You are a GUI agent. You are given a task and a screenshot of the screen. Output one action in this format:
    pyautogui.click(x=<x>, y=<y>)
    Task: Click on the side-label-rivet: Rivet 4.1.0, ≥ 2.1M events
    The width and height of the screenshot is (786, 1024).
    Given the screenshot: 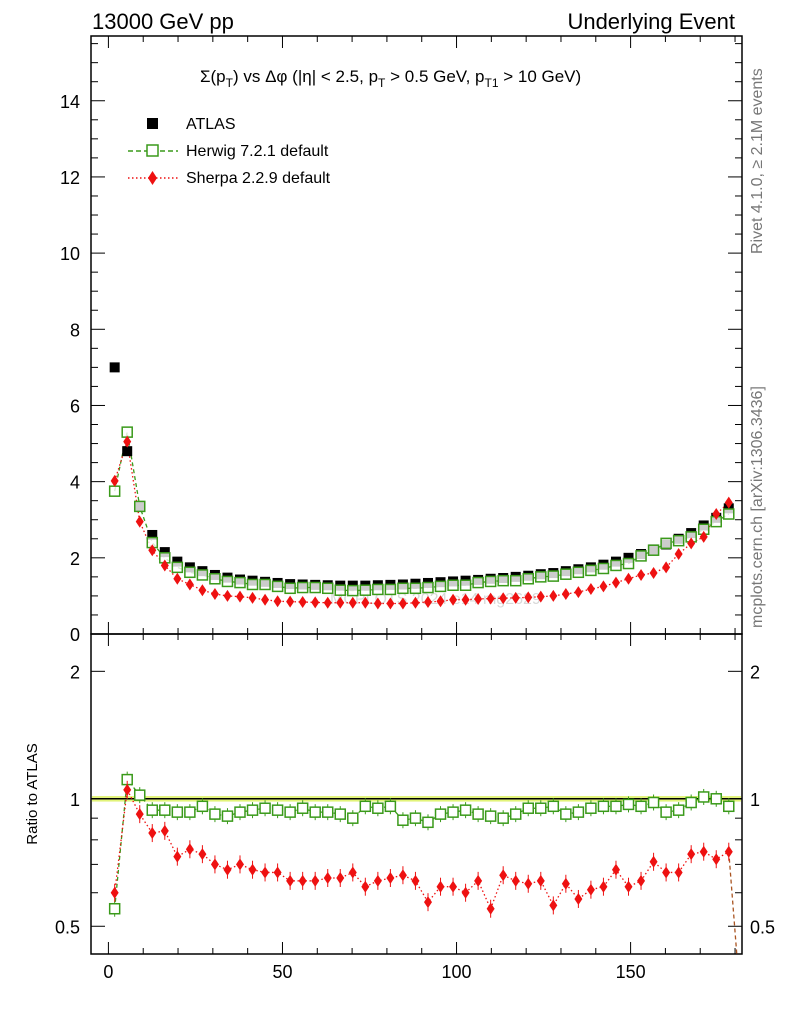 What is the action you would take?
    pyautogui.click(x=757, y=161)
    